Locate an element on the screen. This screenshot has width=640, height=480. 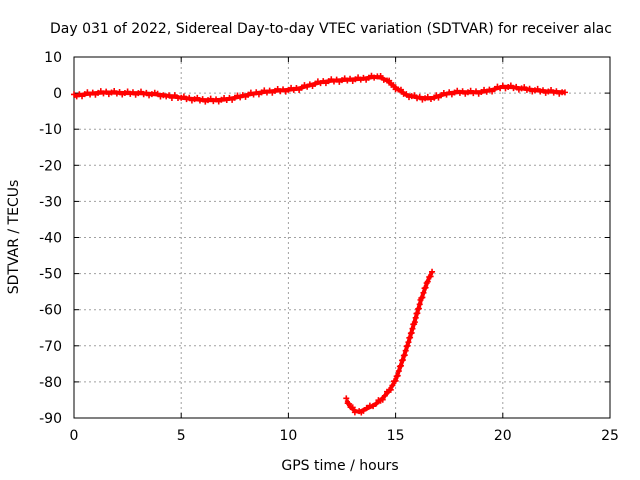
series-negative-excursion is located at coordinates (389, 342).